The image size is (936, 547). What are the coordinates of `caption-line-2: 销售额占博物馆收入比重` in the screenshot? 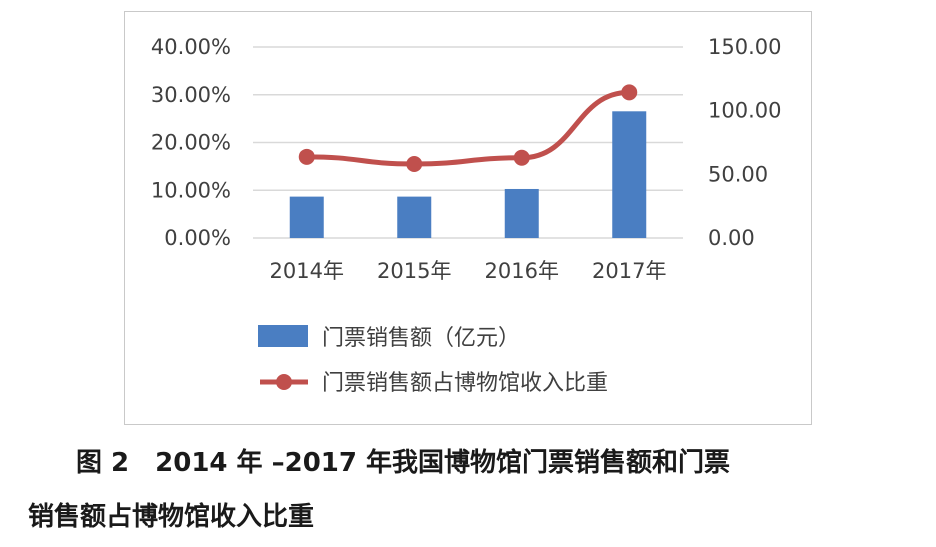 It's located at (171, 517).